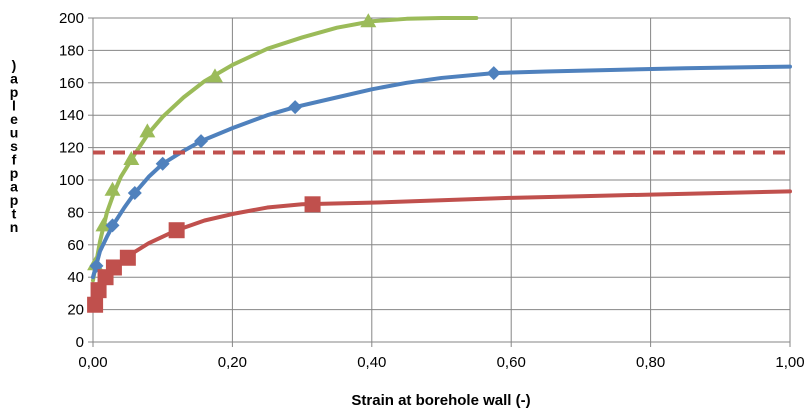 The height and width of the screenshot is (416, 811). Describe the element at coordinates (14, 65) in the screenshot. I see `y-axis-title-glyph: )` at that location.